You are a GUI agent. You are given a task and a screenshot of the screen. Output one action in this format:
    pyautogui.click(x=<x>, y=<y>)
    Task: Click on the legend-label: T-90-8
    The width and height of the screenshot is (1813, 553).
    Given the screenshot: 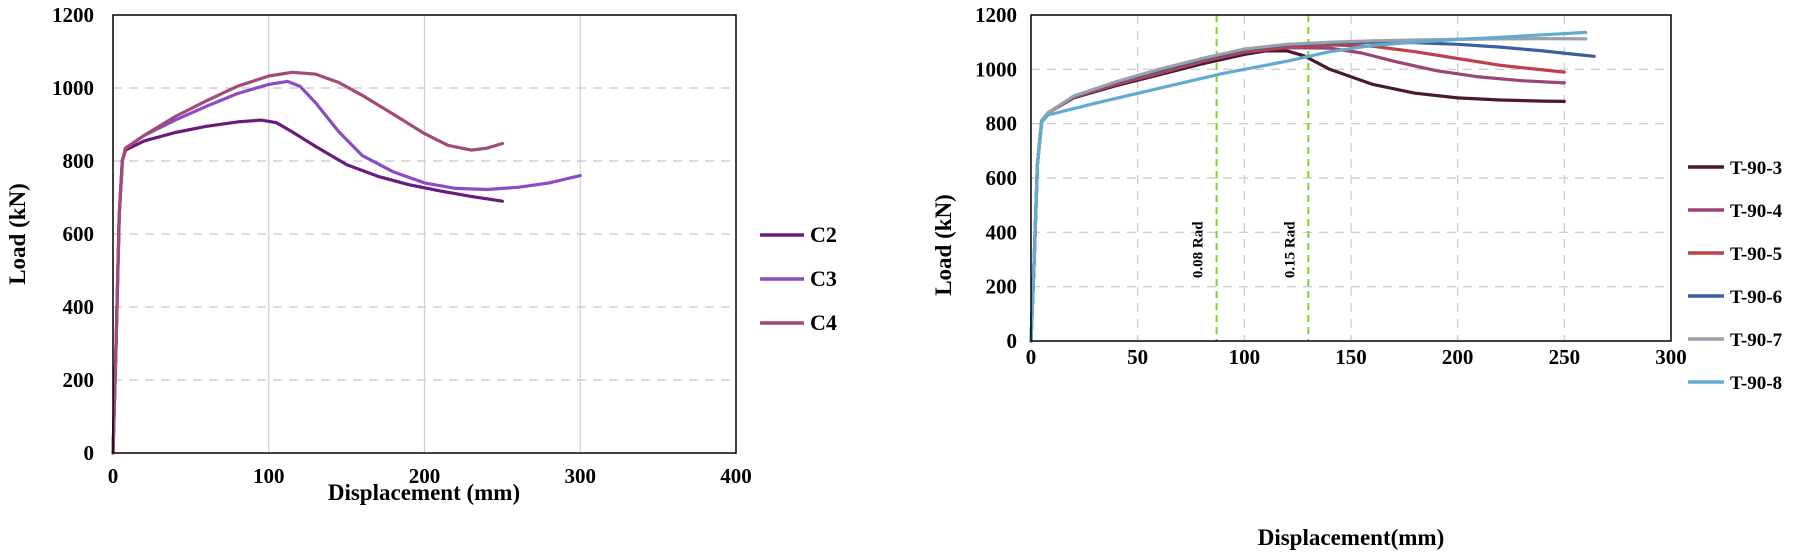 What is the action you would take?
    pyautogui.click(x=1756, y=383)
    